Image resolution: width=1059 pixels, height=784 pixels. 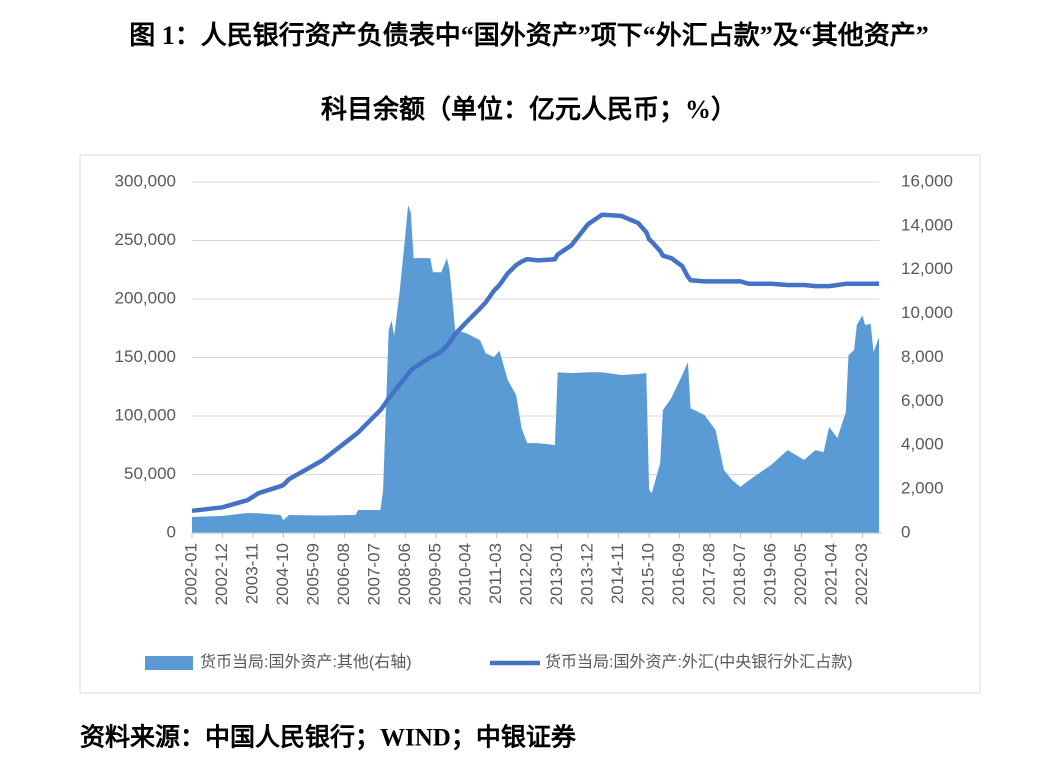 I want to click on y-tick-label: 200,000, so click(x=145, y=297).